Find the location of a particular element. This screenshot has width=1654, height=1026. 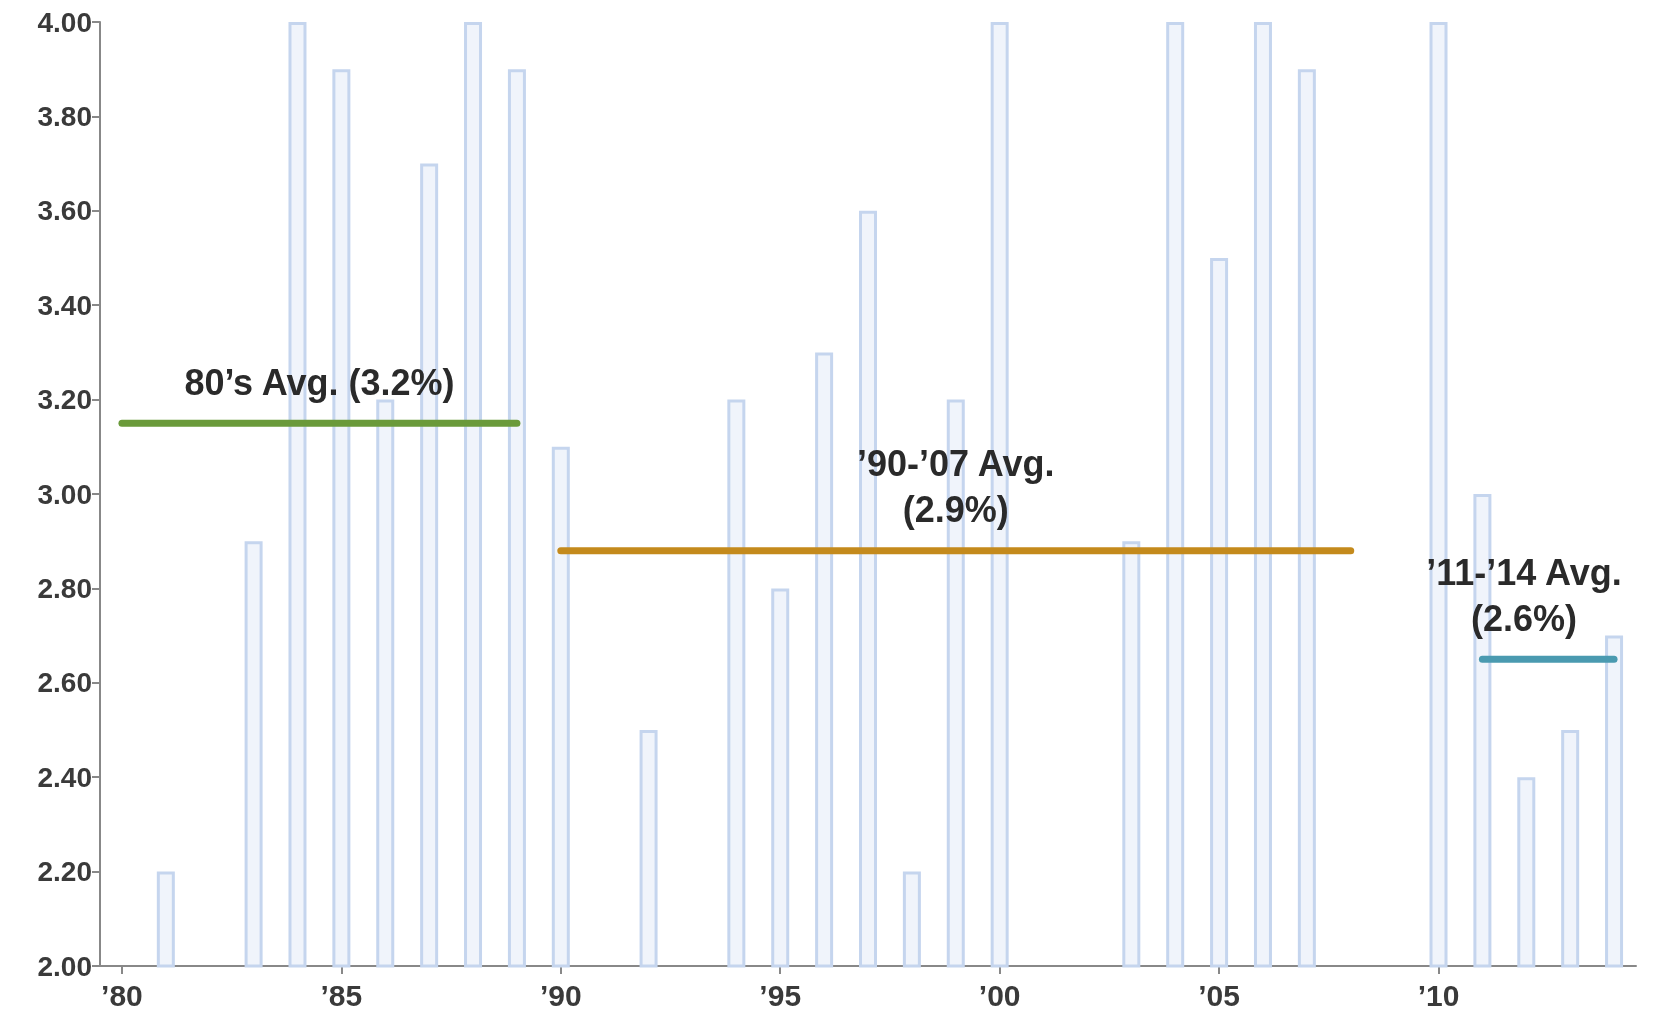

annotation: ’11-’14 Avg. (2.6%) is located at coordinates (1524, 595).